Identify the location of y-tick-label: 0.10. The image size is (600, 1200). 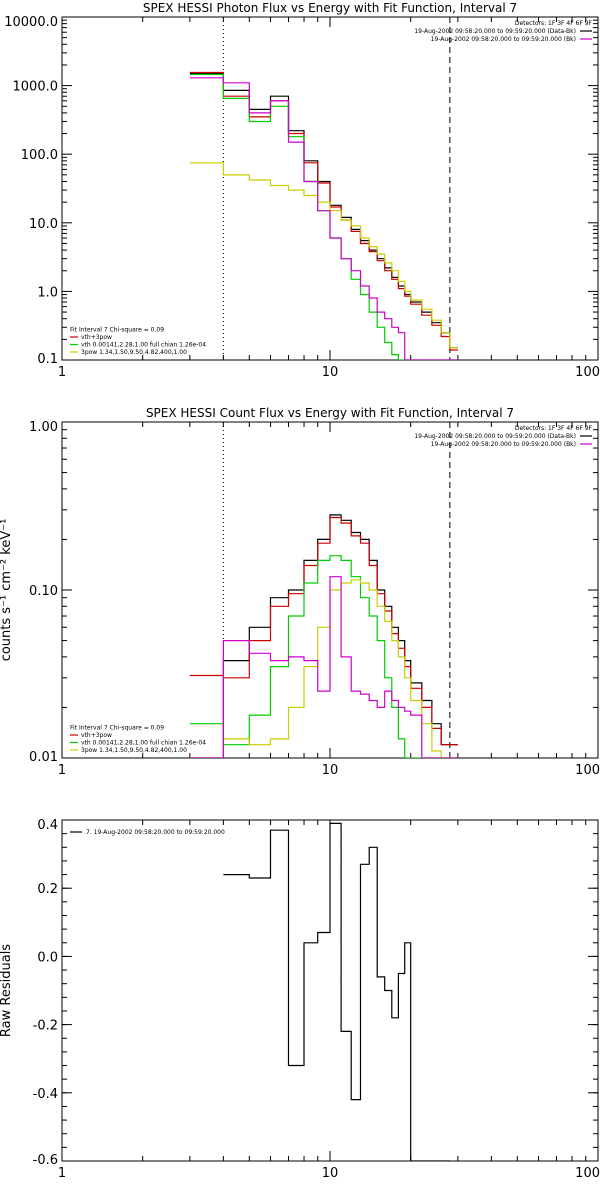
(43, 591).